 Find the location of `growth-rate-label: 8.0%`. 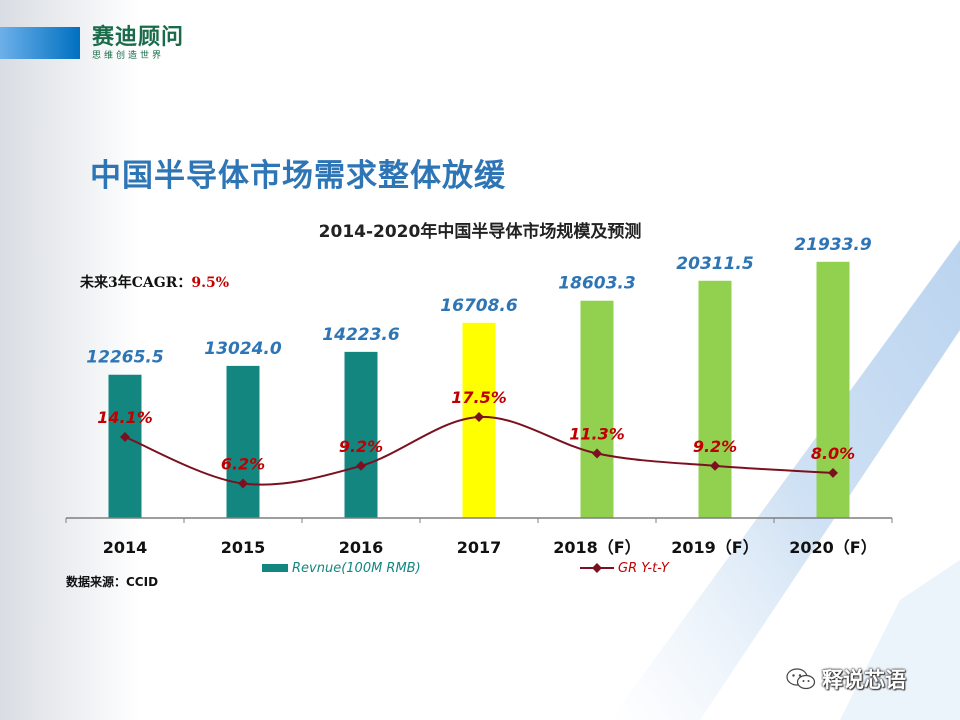

growth-rate-label: 8.0% is located at coordinates (833, 453).